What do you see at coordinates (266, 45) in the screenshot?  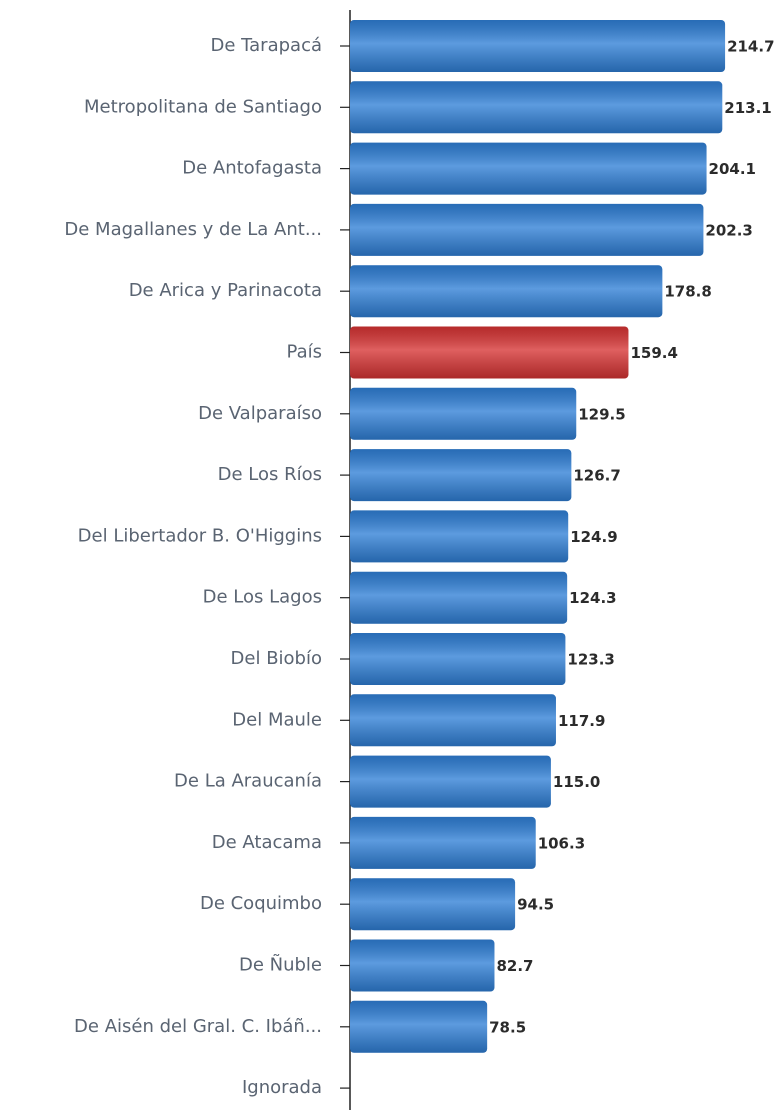 I see `category-label: De Tarapacá` at bounding box center [266, 45].